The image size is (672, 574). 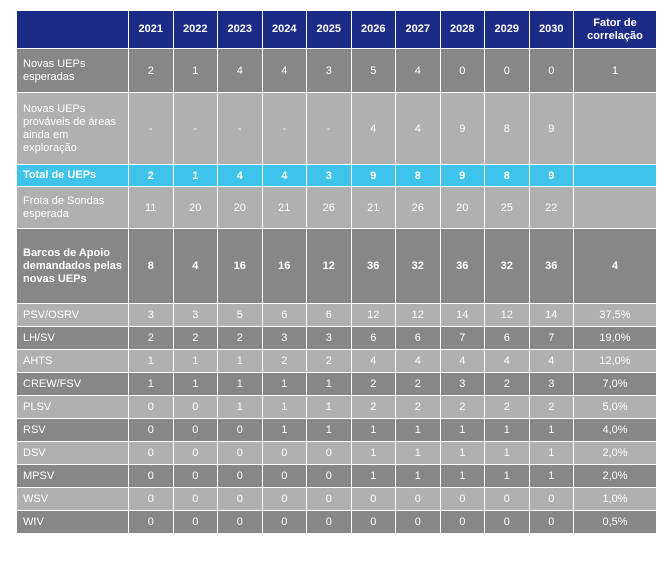 I want to click on cell: 21, so click(x=373, y=207).